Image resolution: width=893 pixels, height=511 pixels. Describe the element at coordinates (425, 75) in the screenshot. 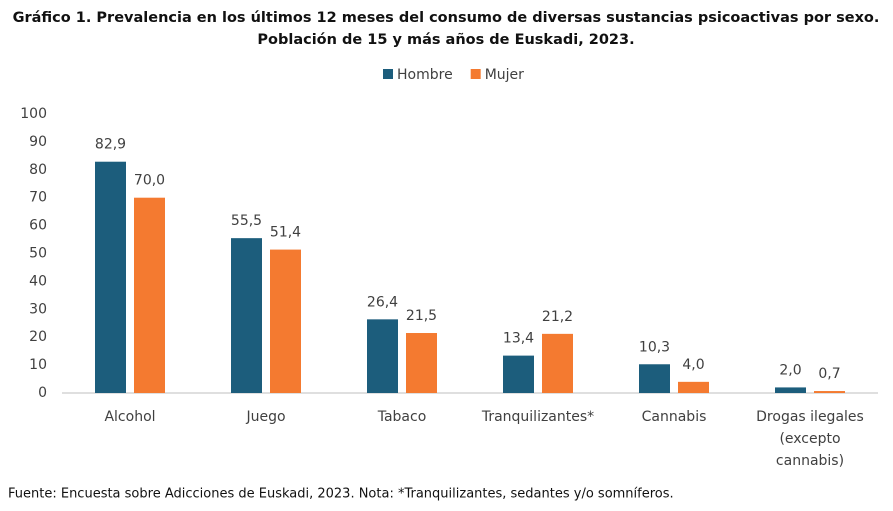

I see `legend-label: Hombre` at that location.